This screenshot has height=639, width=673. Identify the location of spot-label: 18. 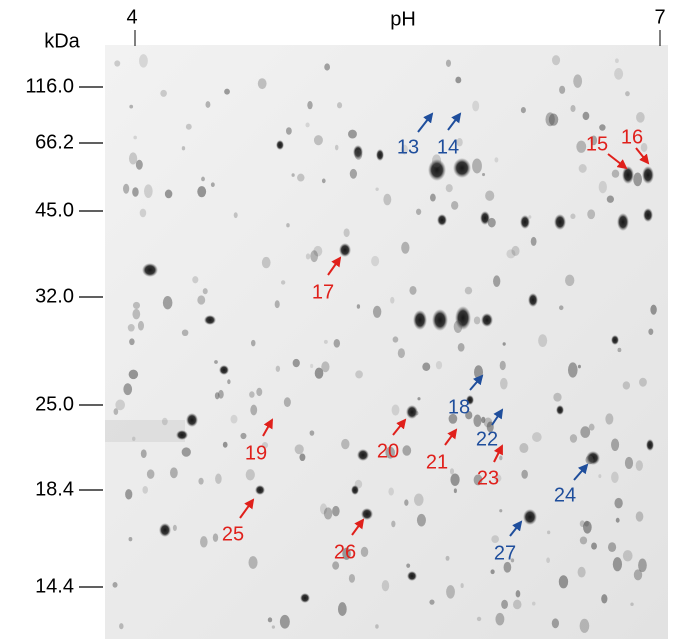
(459, 407).